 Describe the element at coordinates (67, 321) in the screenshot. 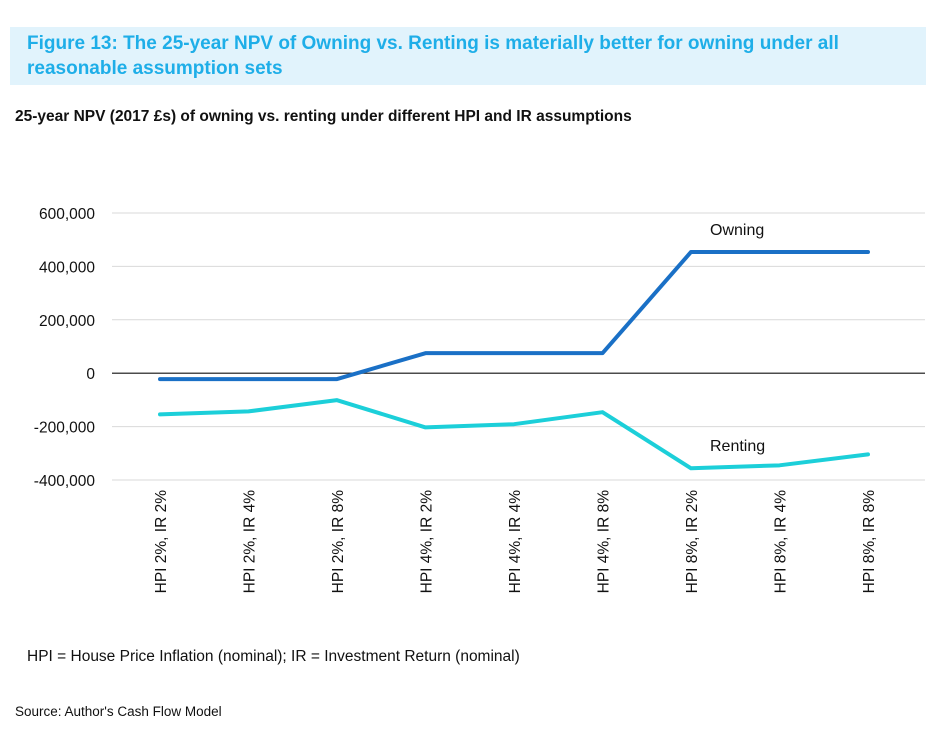

I see `y-tick-label: 200,000` at that location.